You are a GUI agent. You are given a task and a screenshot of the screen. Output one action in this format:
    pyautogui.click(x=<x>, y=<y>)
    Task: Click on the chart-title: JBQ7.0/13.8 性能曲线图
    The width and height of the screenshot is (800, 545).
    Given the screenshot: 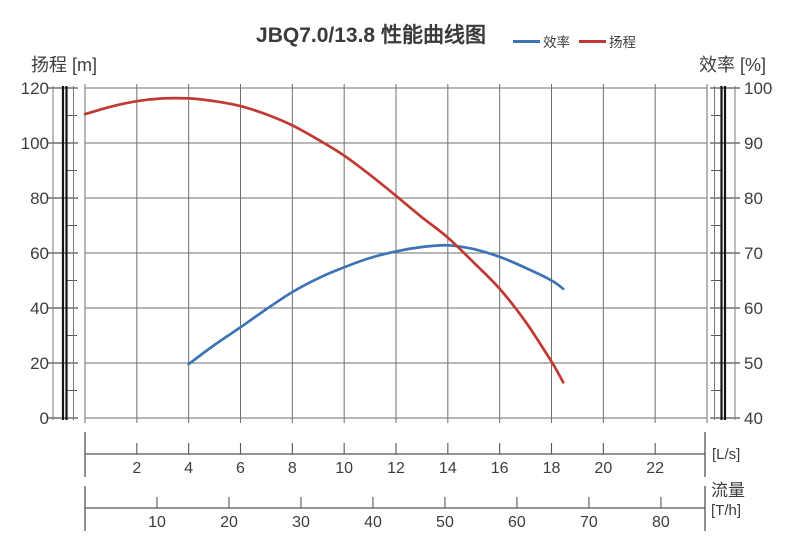 What is the action you would take?
    pyautogui.click(x=371, y=35)
    